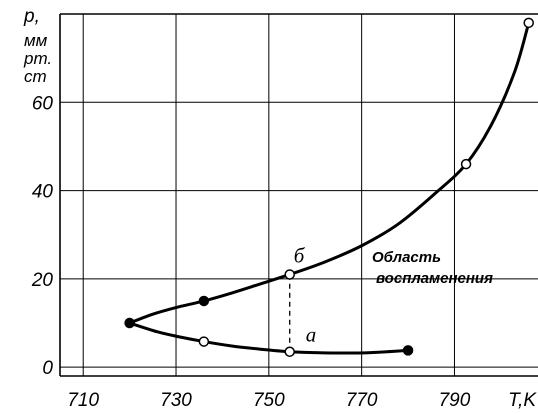 This screenshot has height=414, width=538. What do you see at coordinates (455, 400) in the screenshot?
I see `x-tick-label: 790` at bounding box center [455, 400].